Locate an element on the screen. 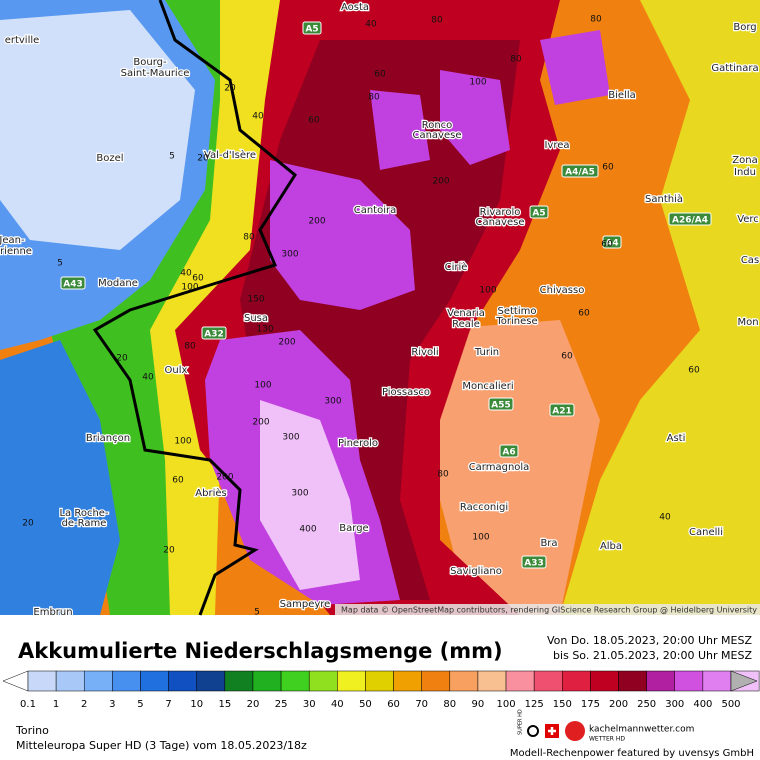 This screenshot has height=760, width=760. road-label: A33 is located at coordinates (534, 564).